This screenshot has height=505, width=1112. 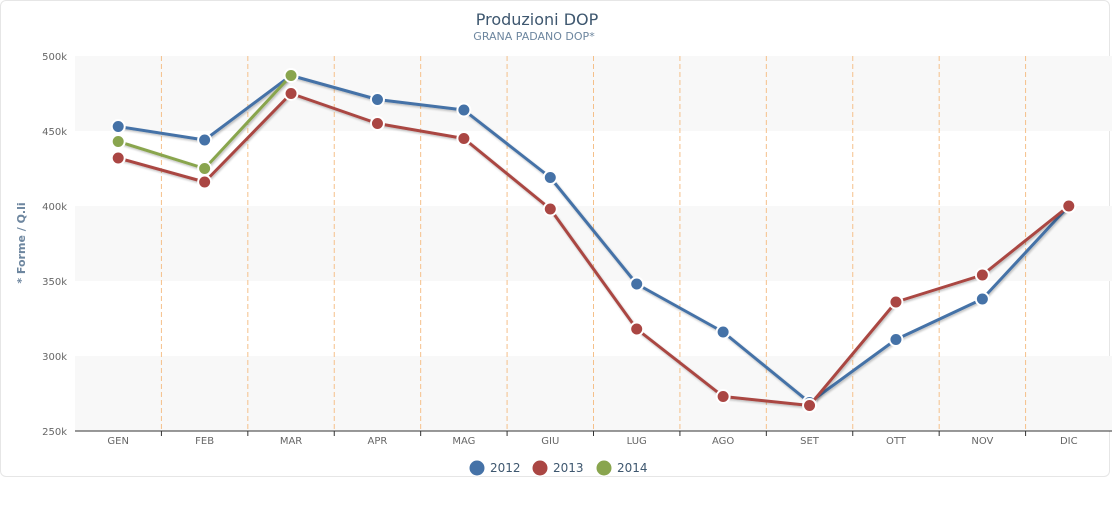 I want to click on x-tick-label: GEN, so click(x=118, y=441).